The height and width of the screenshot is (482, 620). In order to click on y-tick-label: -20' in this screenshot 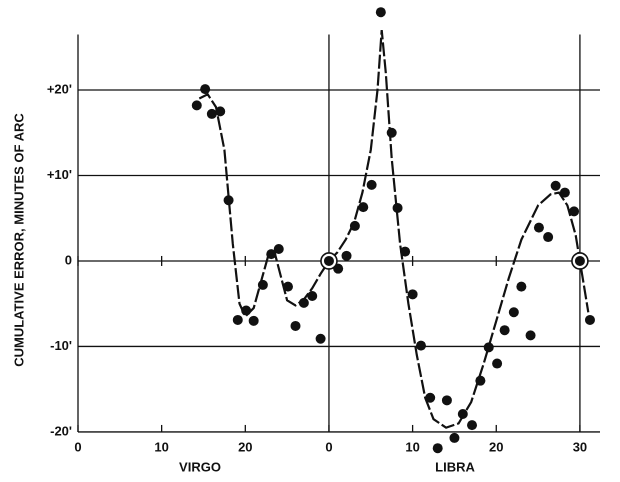, I will do `click(61, 430)`.